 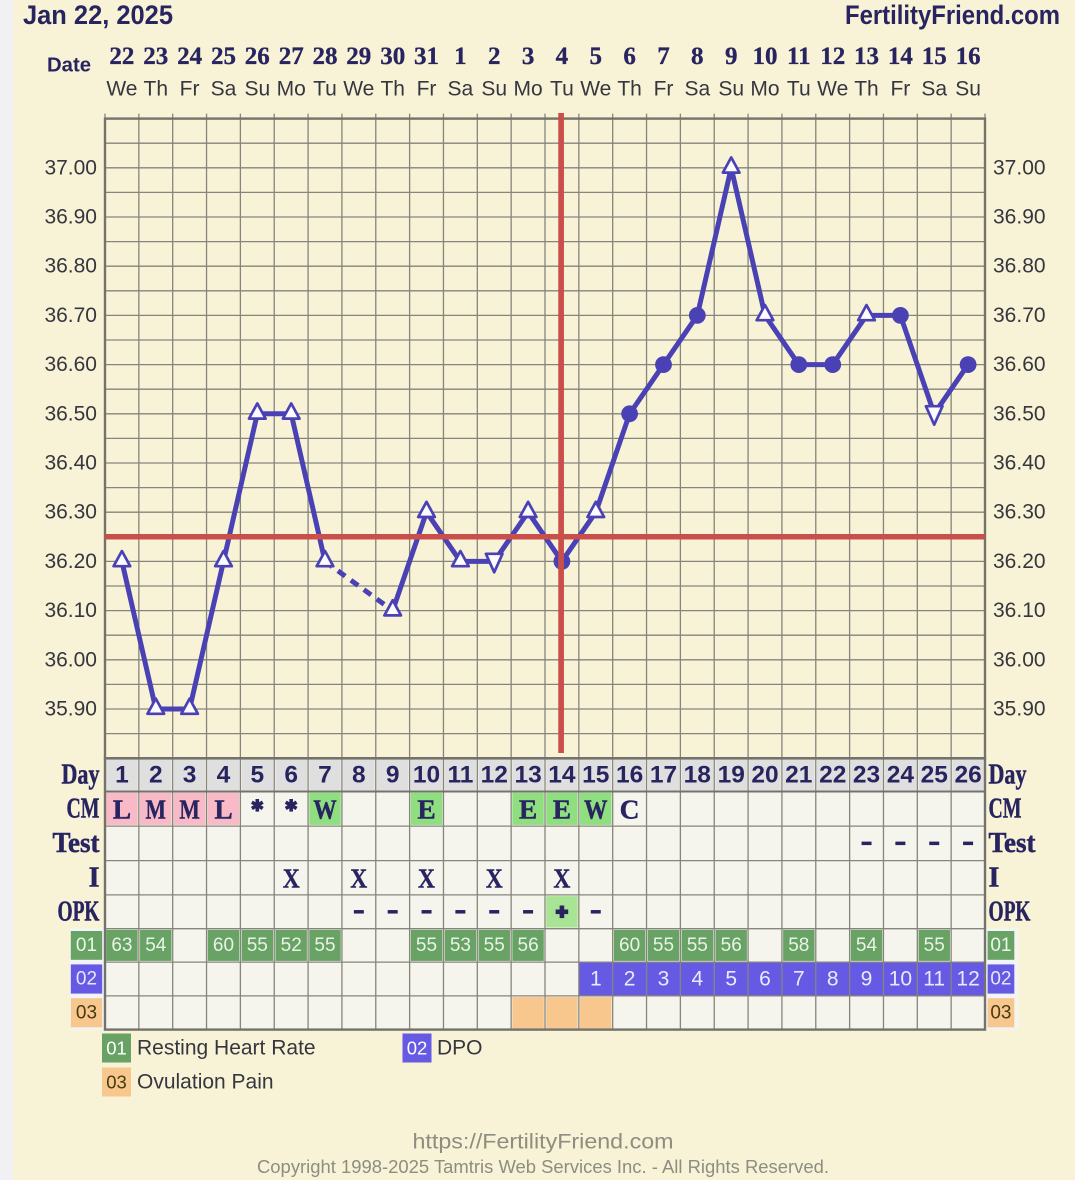 I want to click on svg-text: 10, so click(x=900, y=979).